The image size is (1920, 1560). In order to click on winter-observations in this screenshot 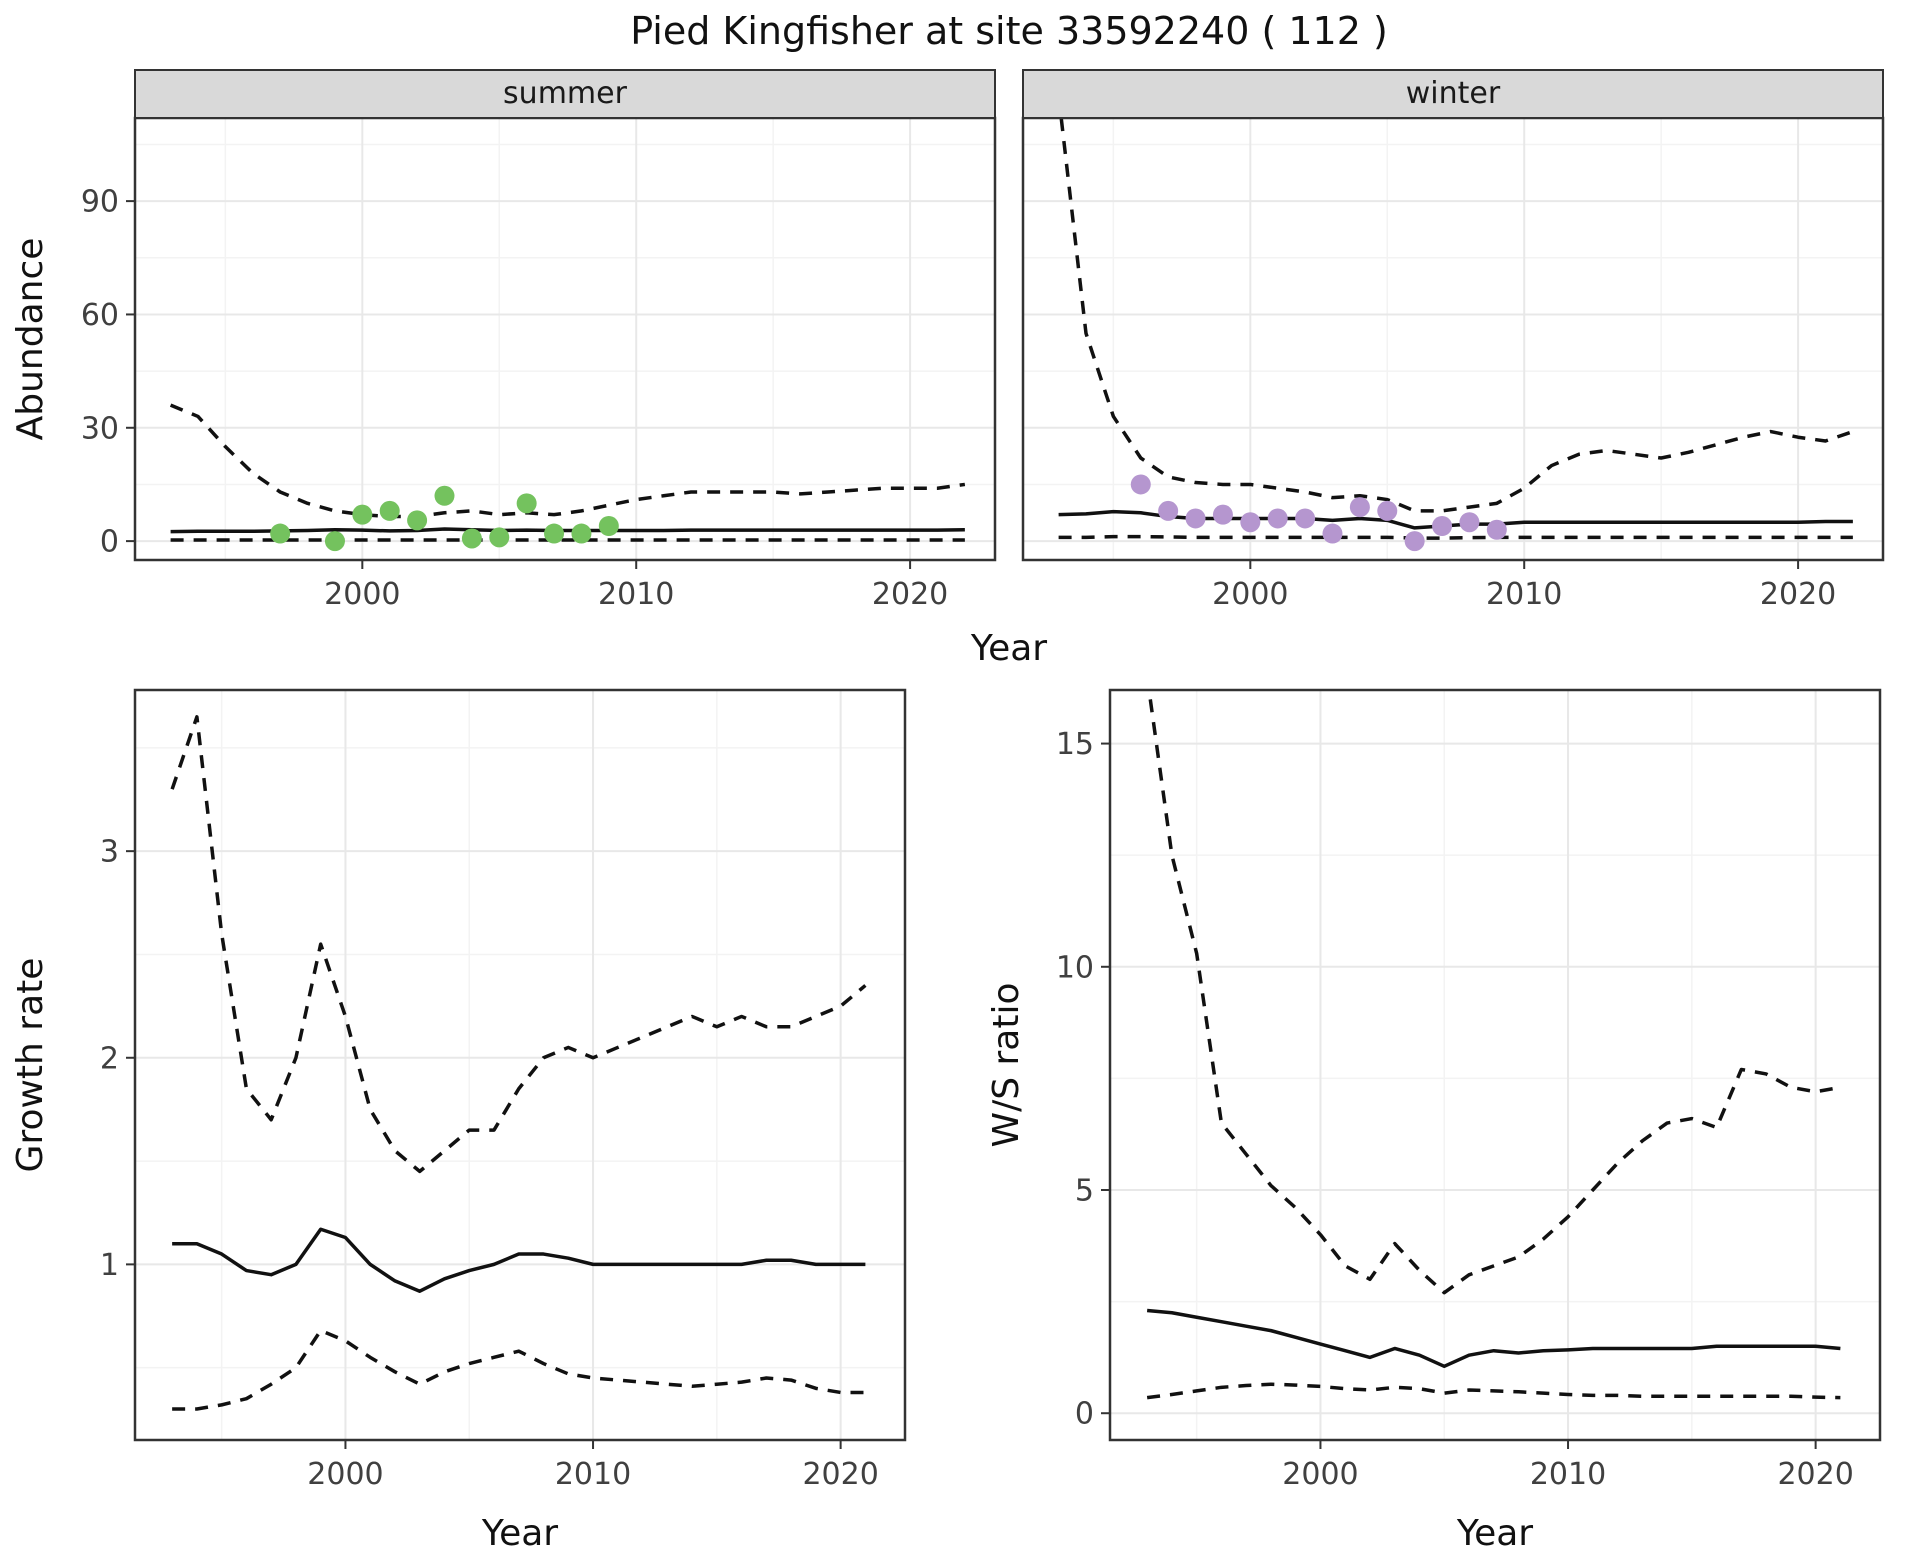, I will do `click(1318, 513)`.